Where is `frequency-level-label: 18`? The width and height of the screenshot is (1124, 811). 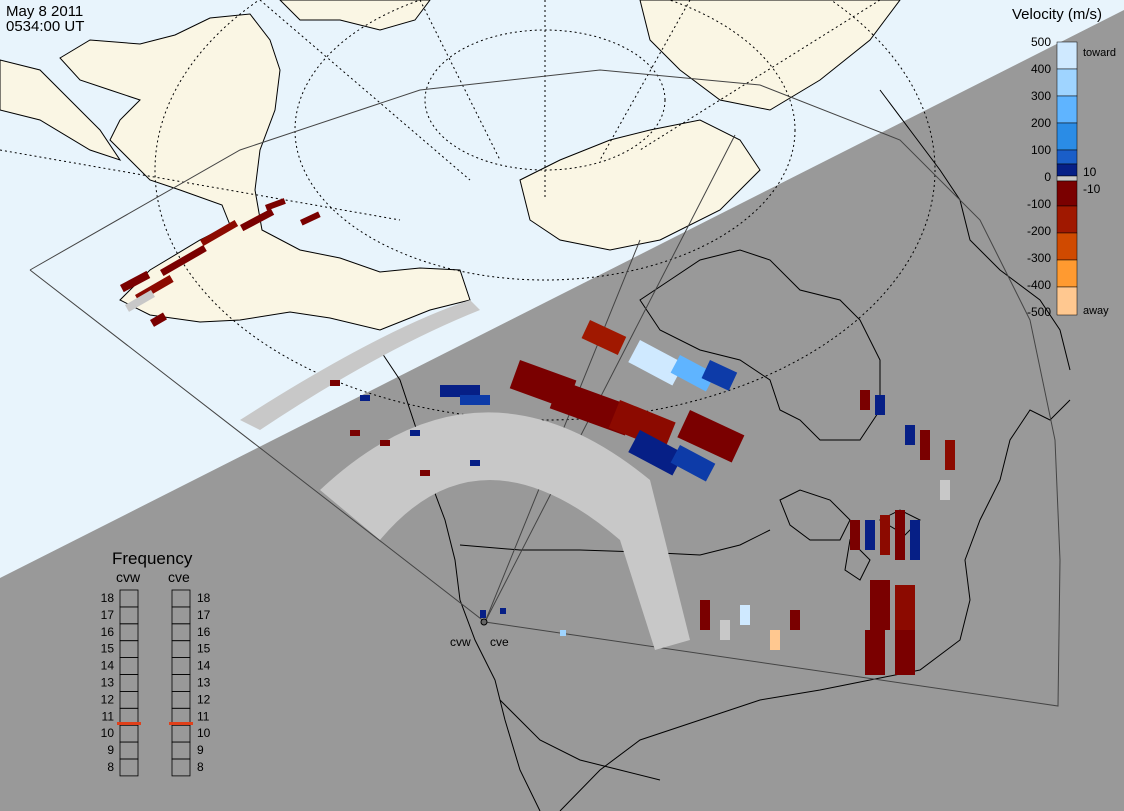 frequency-level-label: 18 is located at coordinates (108, 598).